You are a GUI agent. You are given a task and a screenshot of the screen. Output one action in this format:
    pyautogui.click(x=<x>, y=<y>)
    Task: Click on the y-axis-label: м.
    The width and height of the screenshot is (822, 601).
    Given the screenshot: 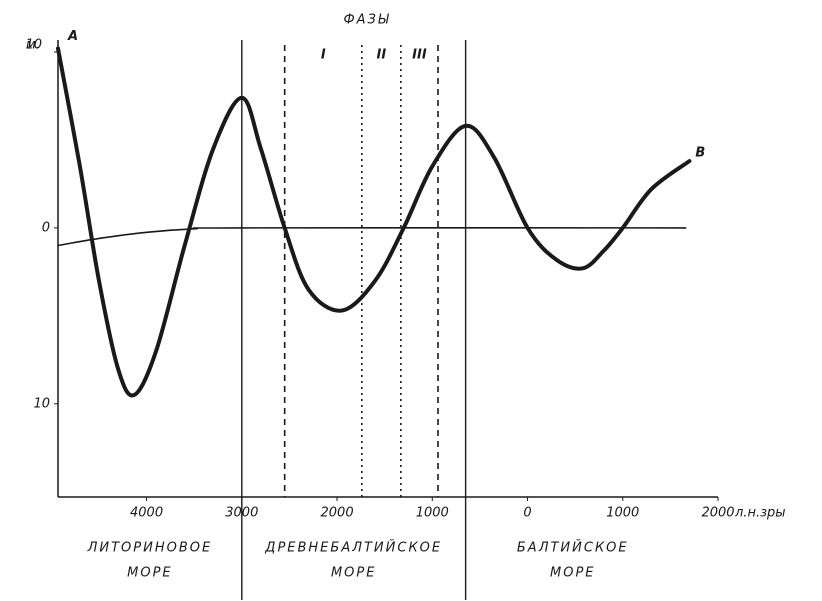 What is the action you would take?
    pyautogui.click(x=33, y=45)
    